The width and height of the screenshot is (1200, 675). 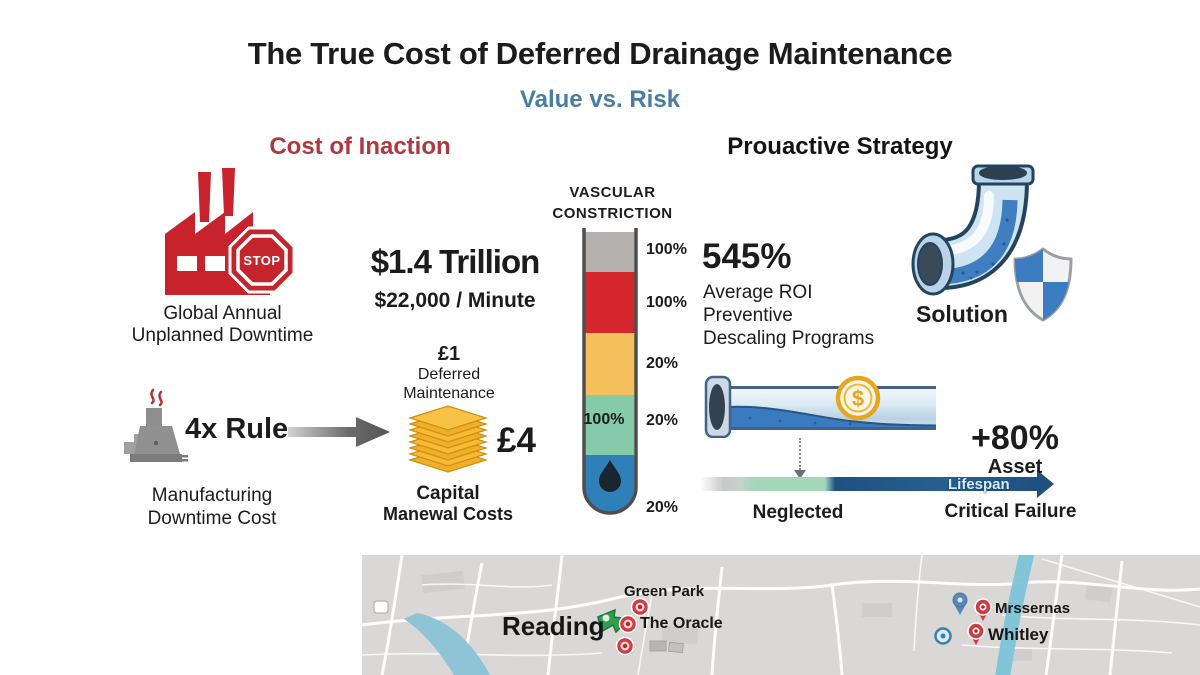 What do you see at coordinates (600, 99) in the screenshot?
I see `page-subtitle: Value vs. Risk` at bounding box center [600, 99].